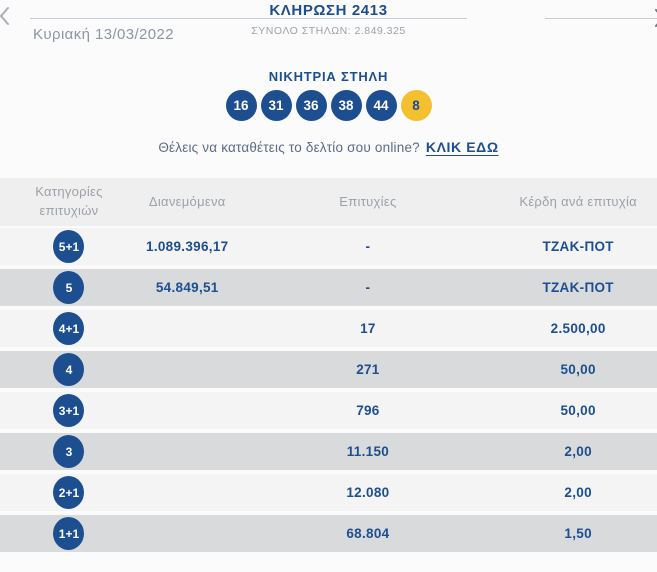  Describe the element at coordinates (368, 492) in the screenshot. I see `winners-cell: 12.080` at that location.